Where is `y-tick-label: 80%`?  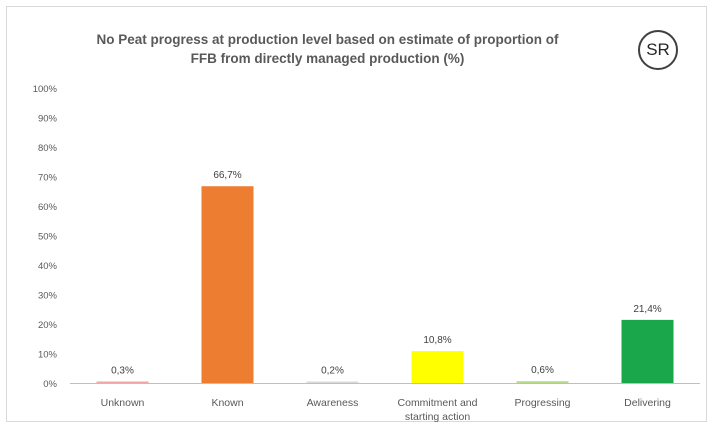
y-tick-label: 80% is located at coordinates (48, 148).